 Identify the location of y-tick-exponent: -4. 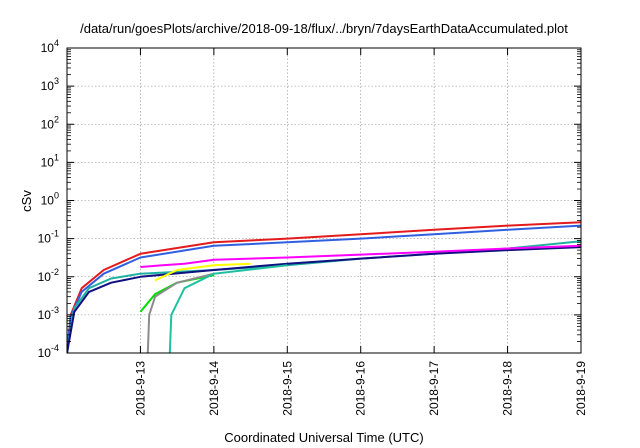
(55, 348).